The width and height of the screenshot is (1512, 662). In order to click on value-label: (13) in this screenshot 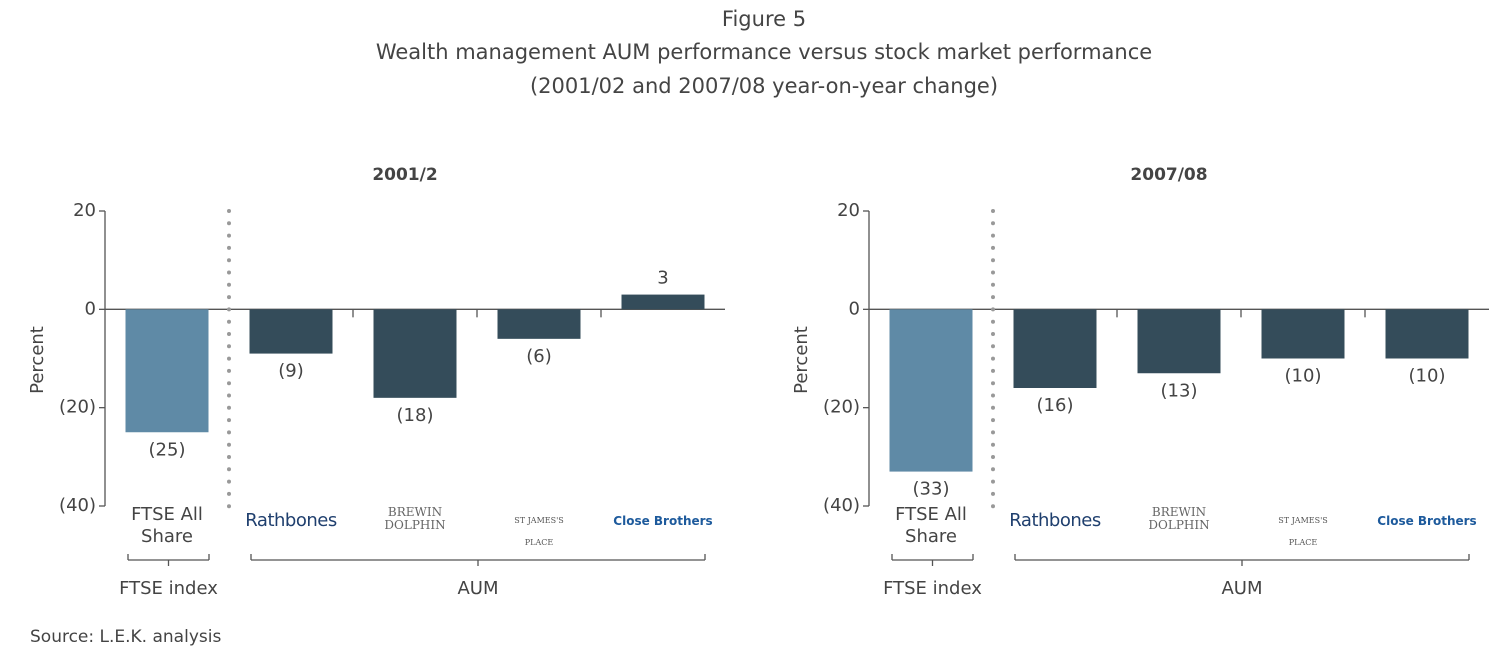, I will do `click(1179, 390)`.